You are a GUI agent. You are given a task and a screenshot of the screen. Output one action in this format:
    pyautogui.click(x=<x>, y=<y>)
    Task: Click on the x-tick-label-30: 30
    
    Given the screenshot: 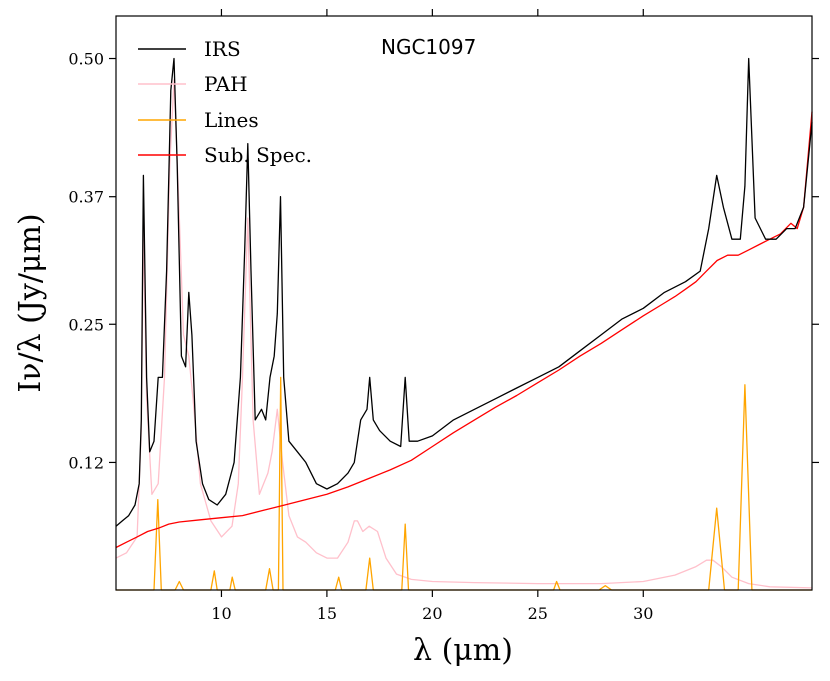 What is the action you would take?
    pyautogui.click(x=643, y=613)
    